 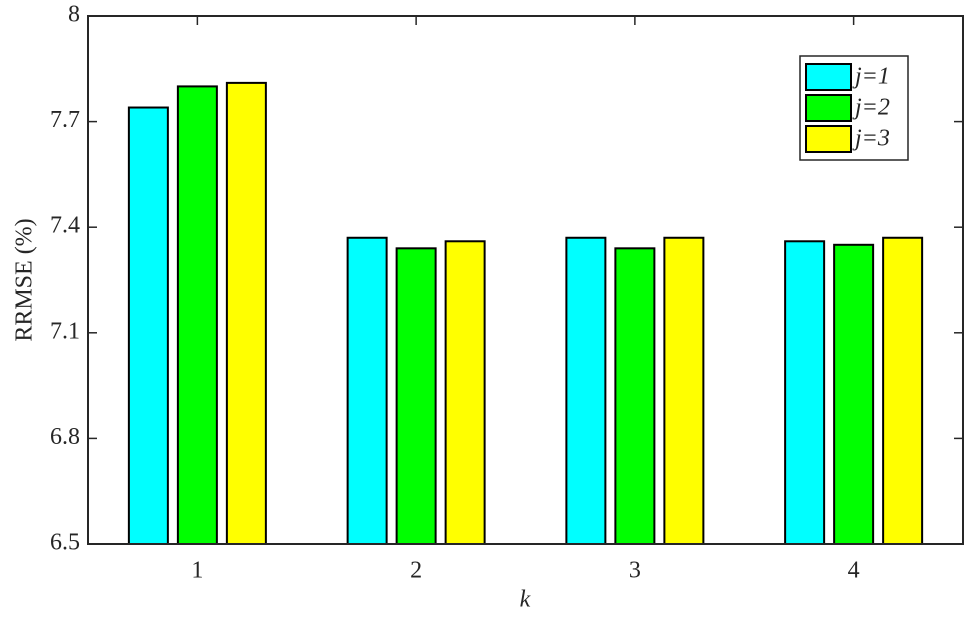 What do you see at coordinates (871, 77) in the screenshot?
I see `legend-label: j=1` at bounding box center [871, 77].